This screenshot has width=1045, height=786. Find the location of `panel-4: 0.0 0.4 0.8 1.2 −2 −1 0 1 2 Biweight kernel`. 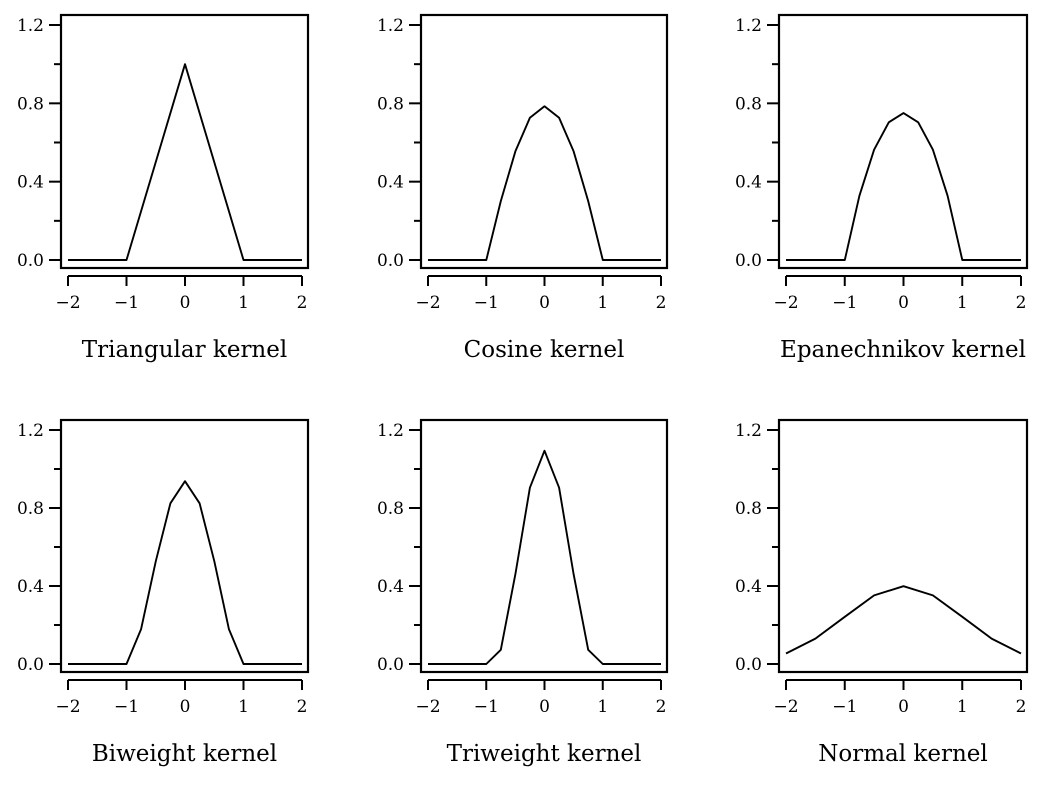

panel-4: 0.0 0.4 0.8 1.2 −2 −1 0 1 2 Biweight kernel is located at coordinates (163, 592).